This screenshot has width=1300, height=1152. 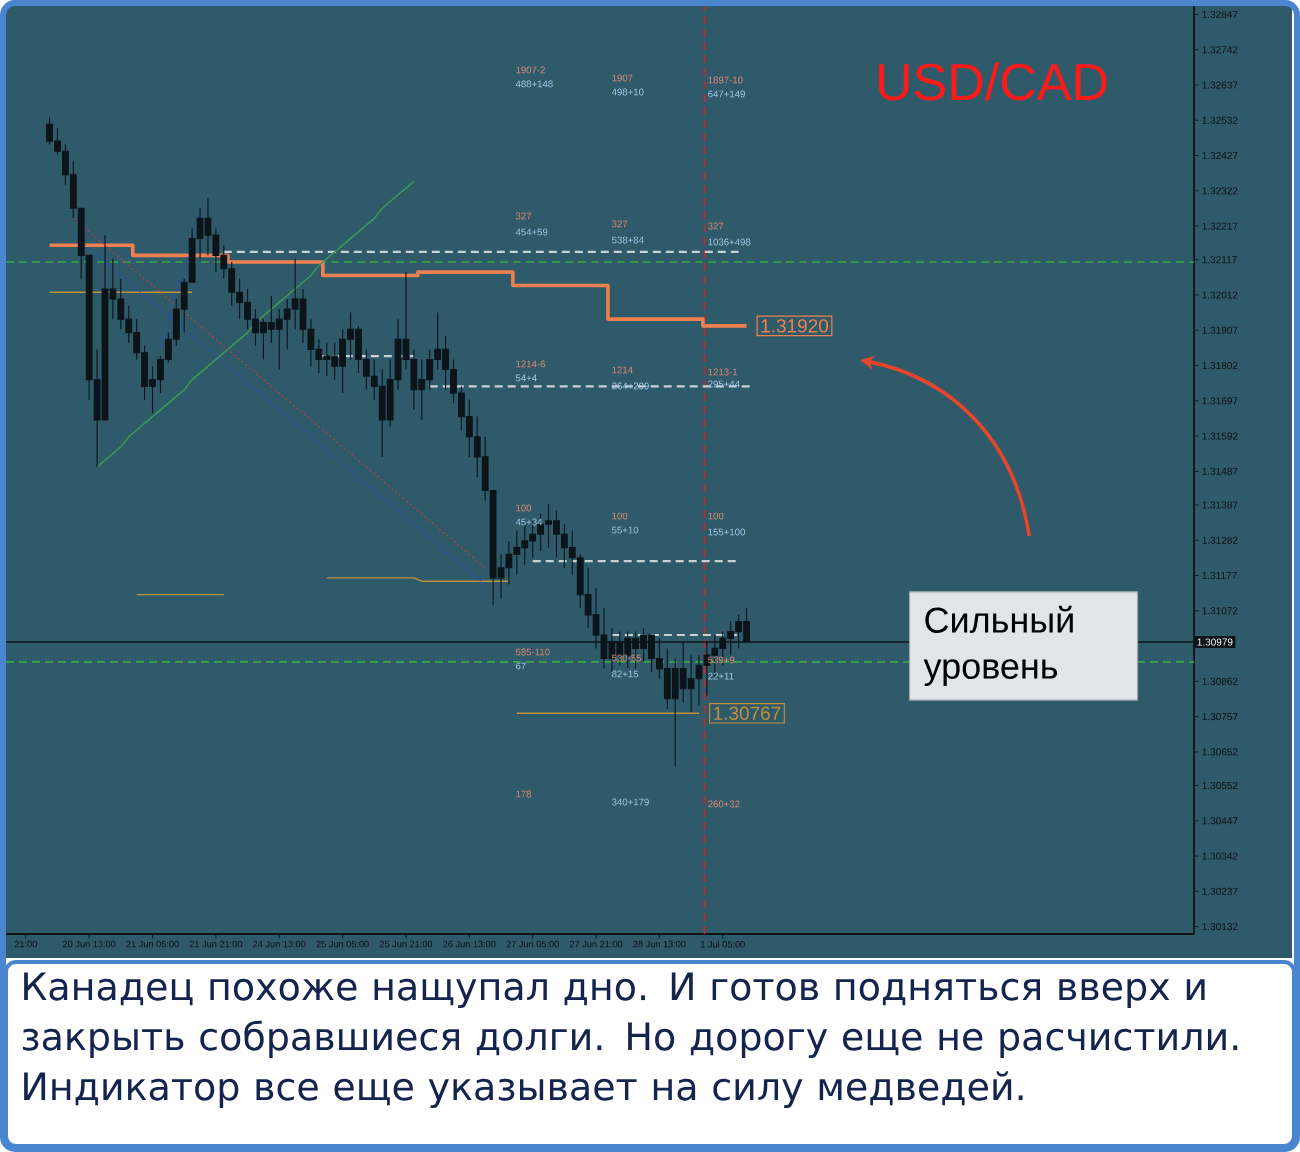 What do you see at coordinates (327, 359) in the screenshot?
I see `candlestick` at bounding box center [327, 359].